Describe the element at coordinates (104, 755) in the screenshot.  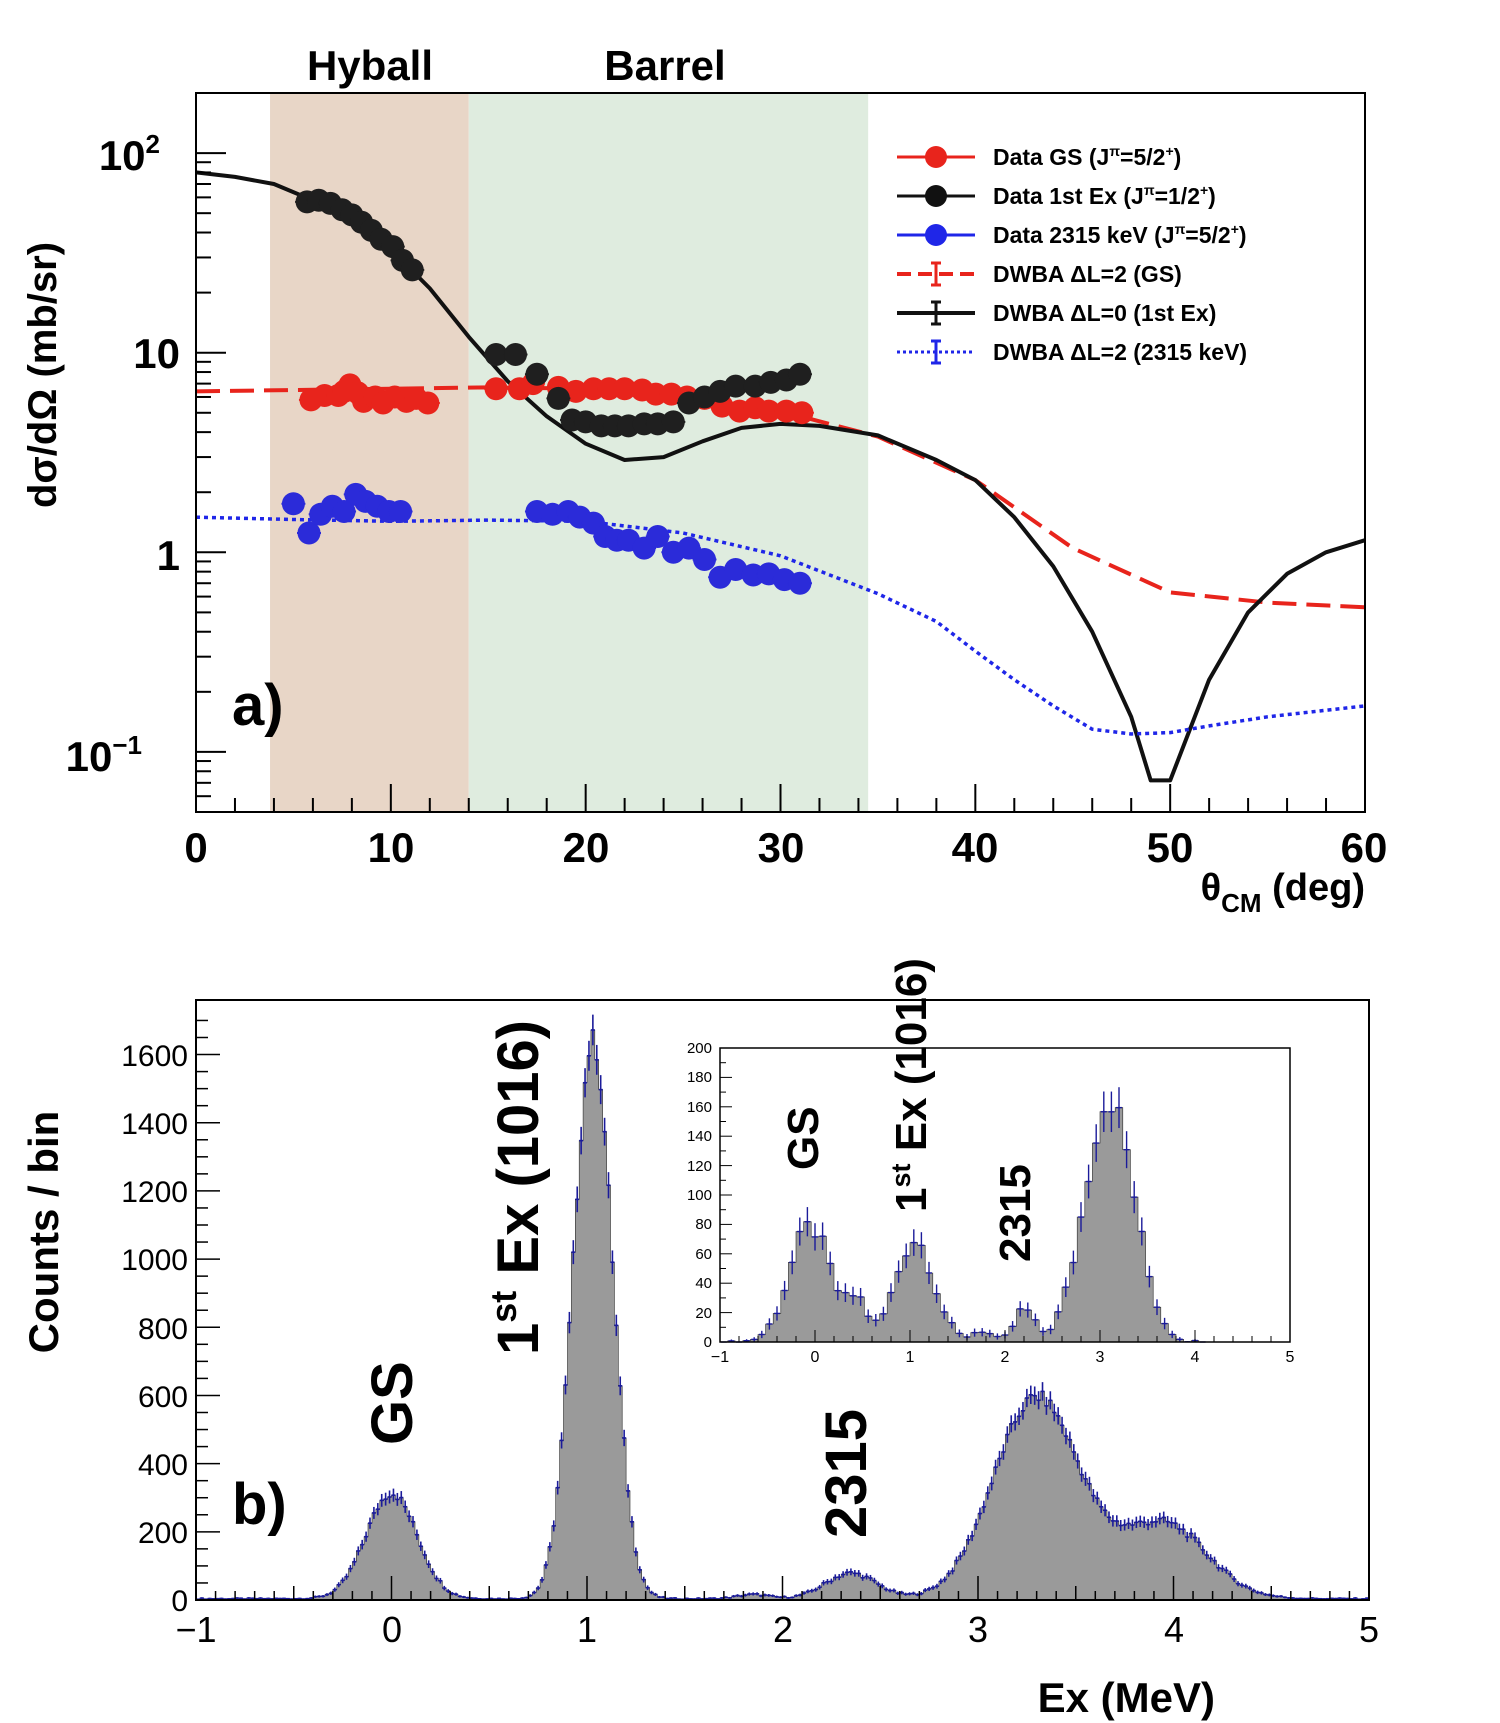
I see `y-tick-label-0.1: 10⁻¹` at that location.